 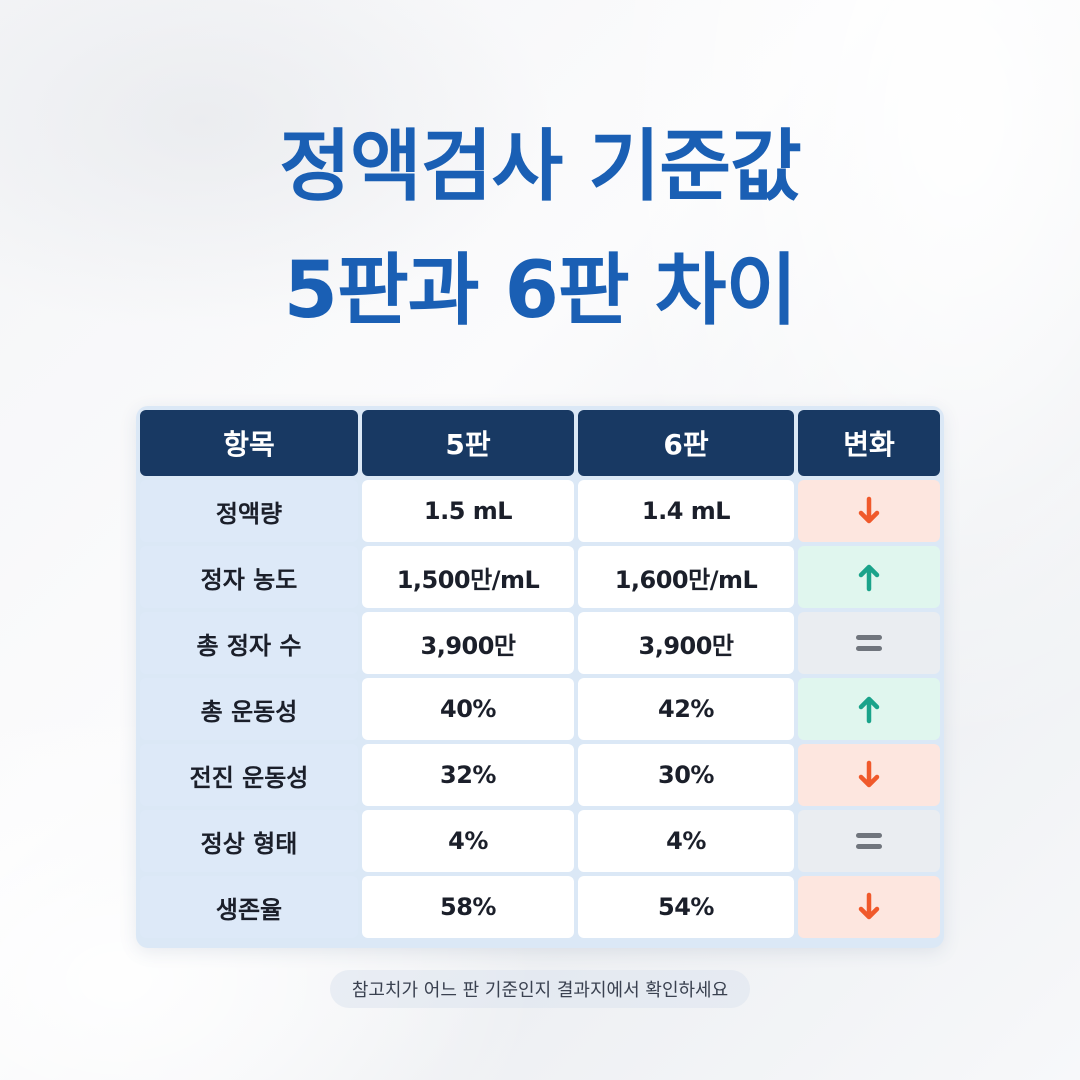 I want to click on row-item-label: 전진 운동성, so click(x=249, y=775).